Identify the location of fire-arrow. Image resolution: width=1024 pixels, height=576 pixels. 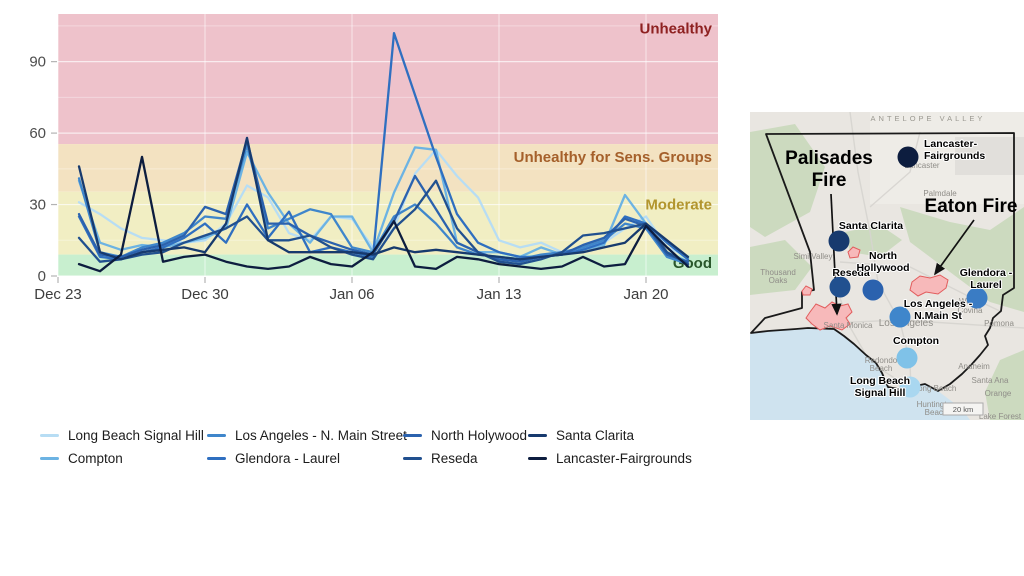
(954, 247).